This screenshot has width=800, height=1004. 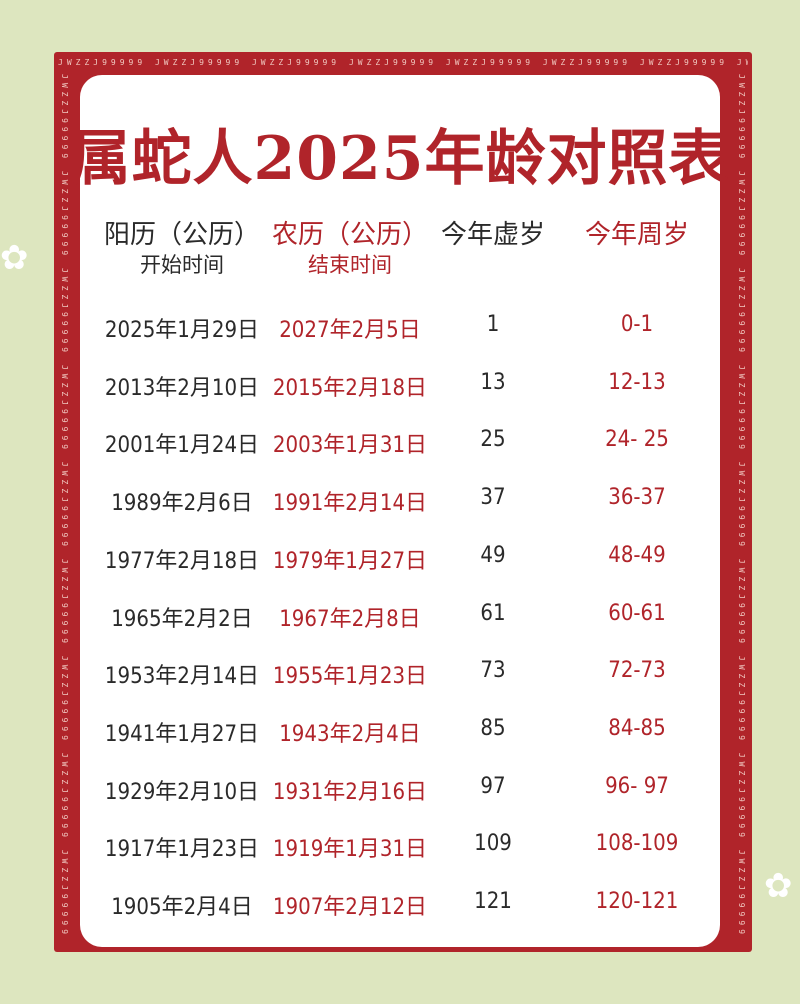 What do you see at coordinates (182, 850) in the screenshot?
I see `solar-start-date: 1917年1月23日` at bounding box center [182, 850].